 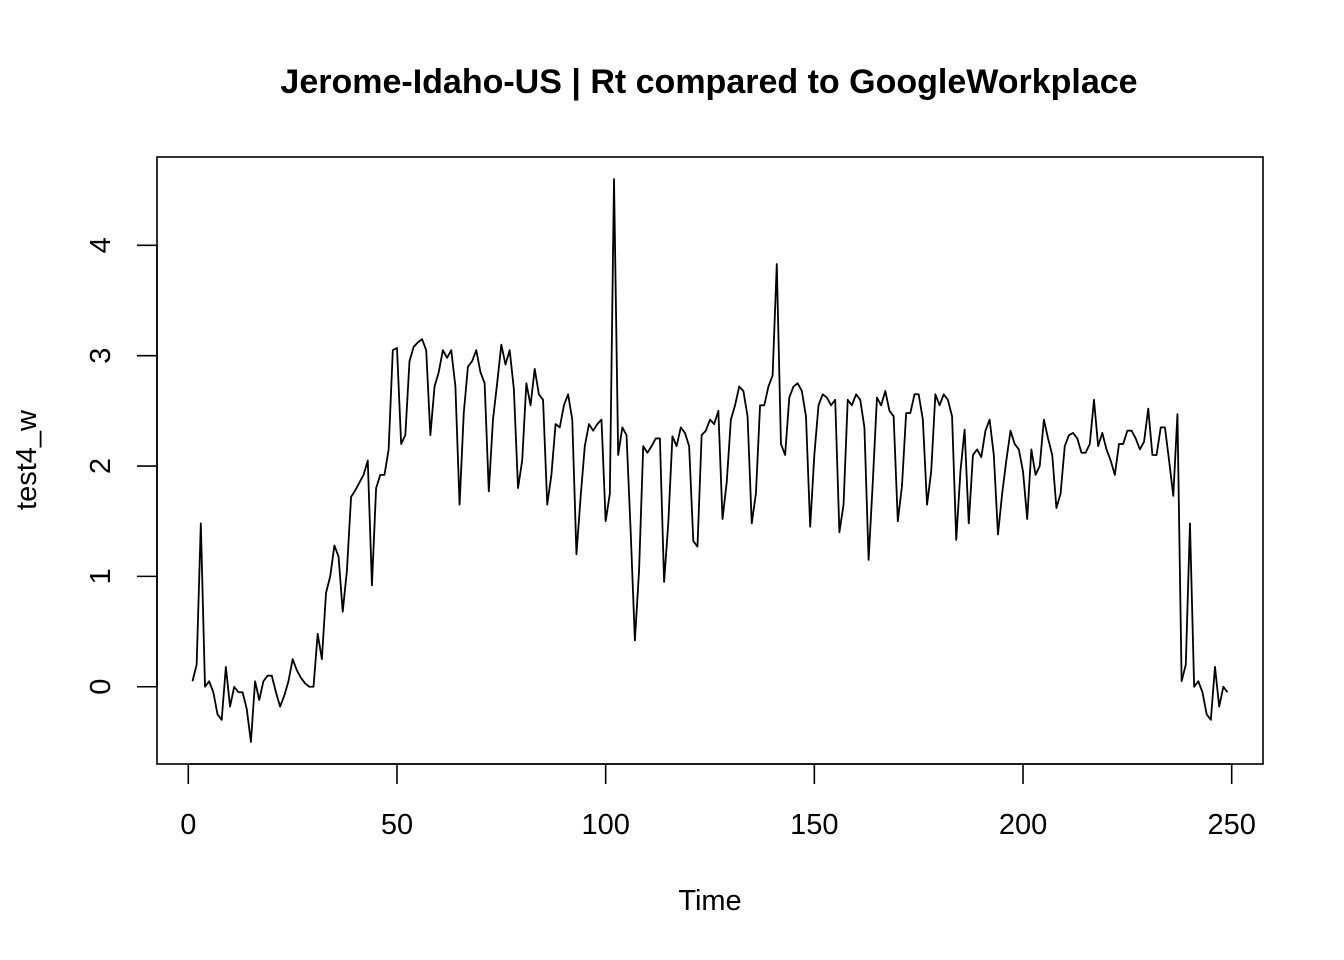 What do you see at coordinates (814, 825) in the screenshot?
I see `x-tick-label: 150` at bounding box center [814, 825].